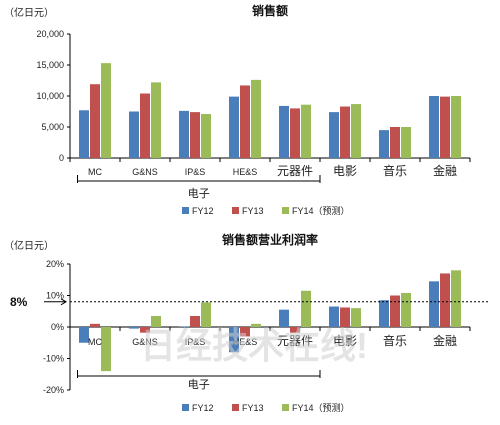 The width and height of the screenshot is (500, 425). What do you see at coordinates (53, 359) in the screenshot?
I see `y-tick-label: -10%` at bounding box center [53, 359].